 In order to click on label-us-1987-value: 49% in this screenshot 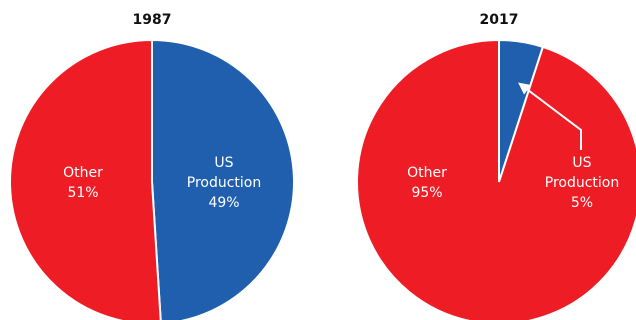, I will do `click(223, 203)`.